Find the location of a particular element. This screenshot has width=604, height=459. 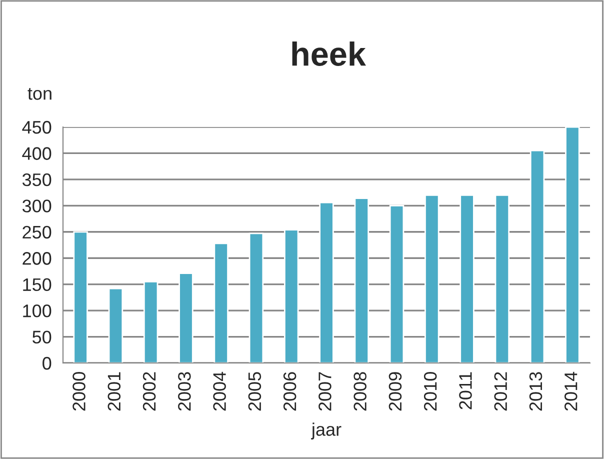

y-axis-title: ton is located at coordinates (40, 94).